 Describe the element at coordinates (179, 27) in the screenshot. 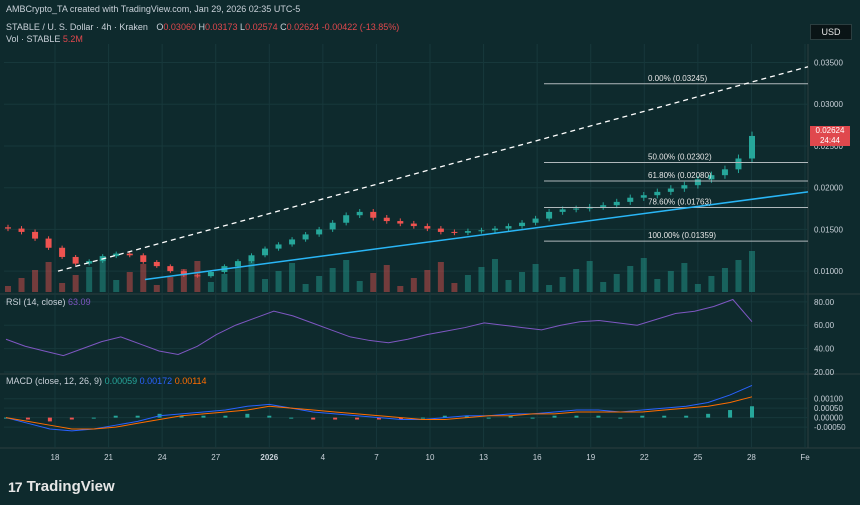

I see `ohlc-open: 0.03060` at that location.